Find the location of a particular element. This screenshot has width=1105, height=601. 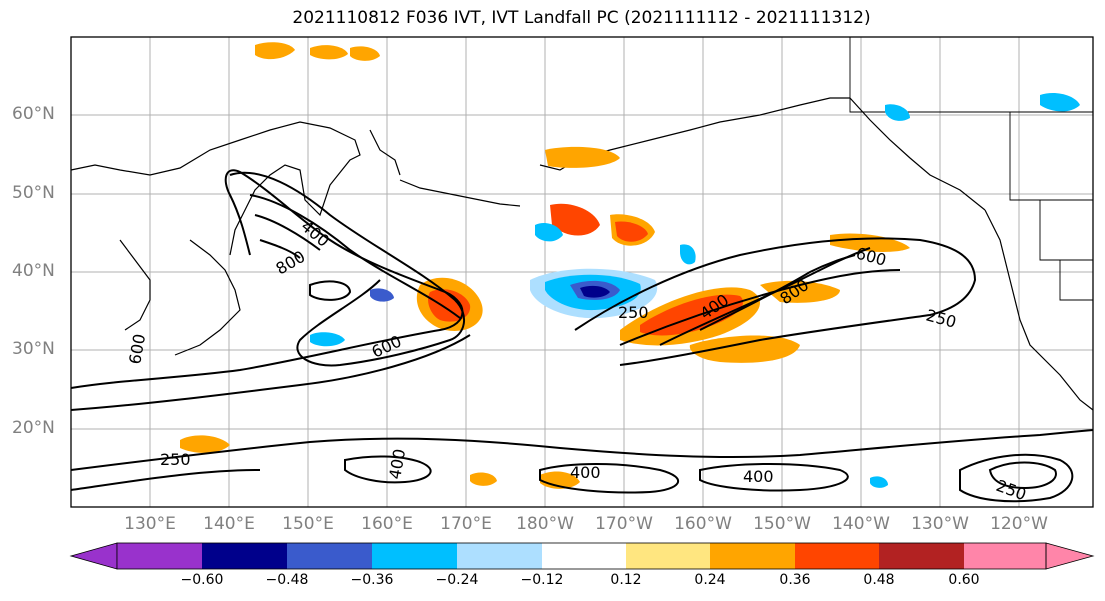

colorbar is located at coordinates (582, 556).